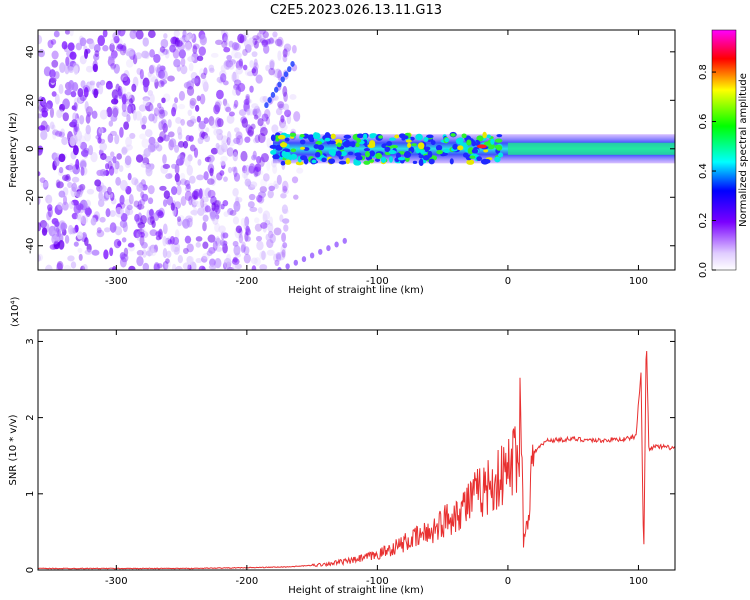  What do you see at coordinates (703, 270) in the screenshot?
I see `colorbar-tick-label: 0.0` at bounding box center [703, 270].